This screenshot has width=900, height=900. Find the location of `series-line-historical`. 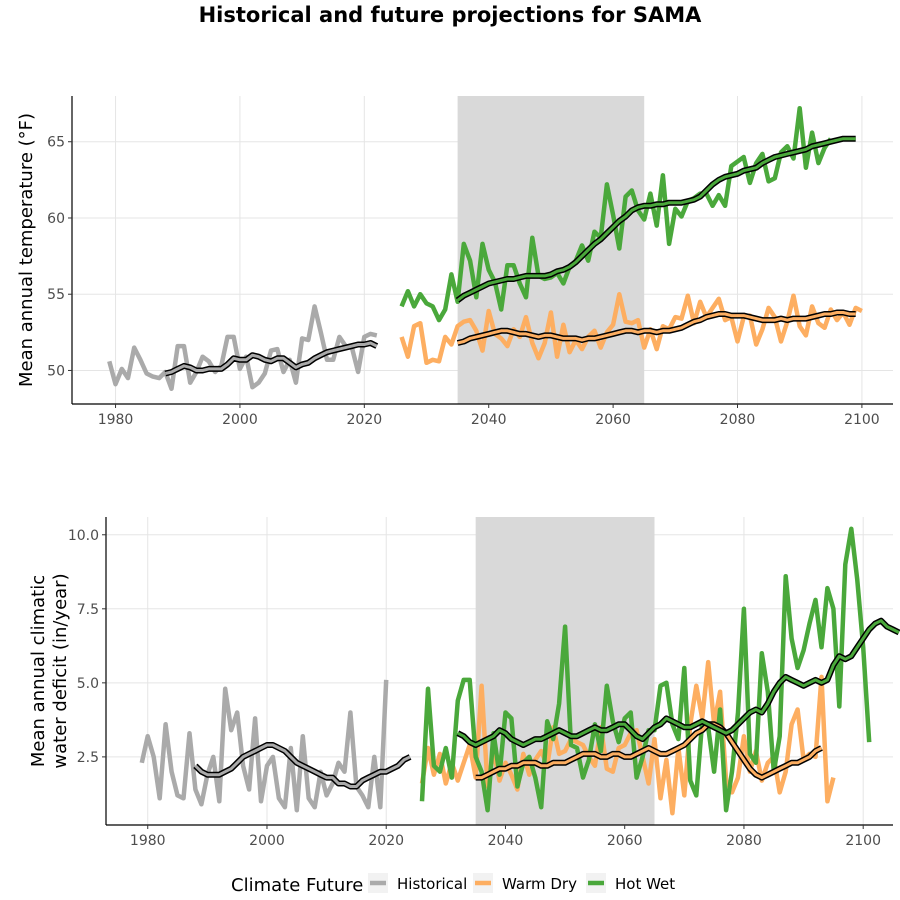

series-line-historical is located at coordinates (264, 746).